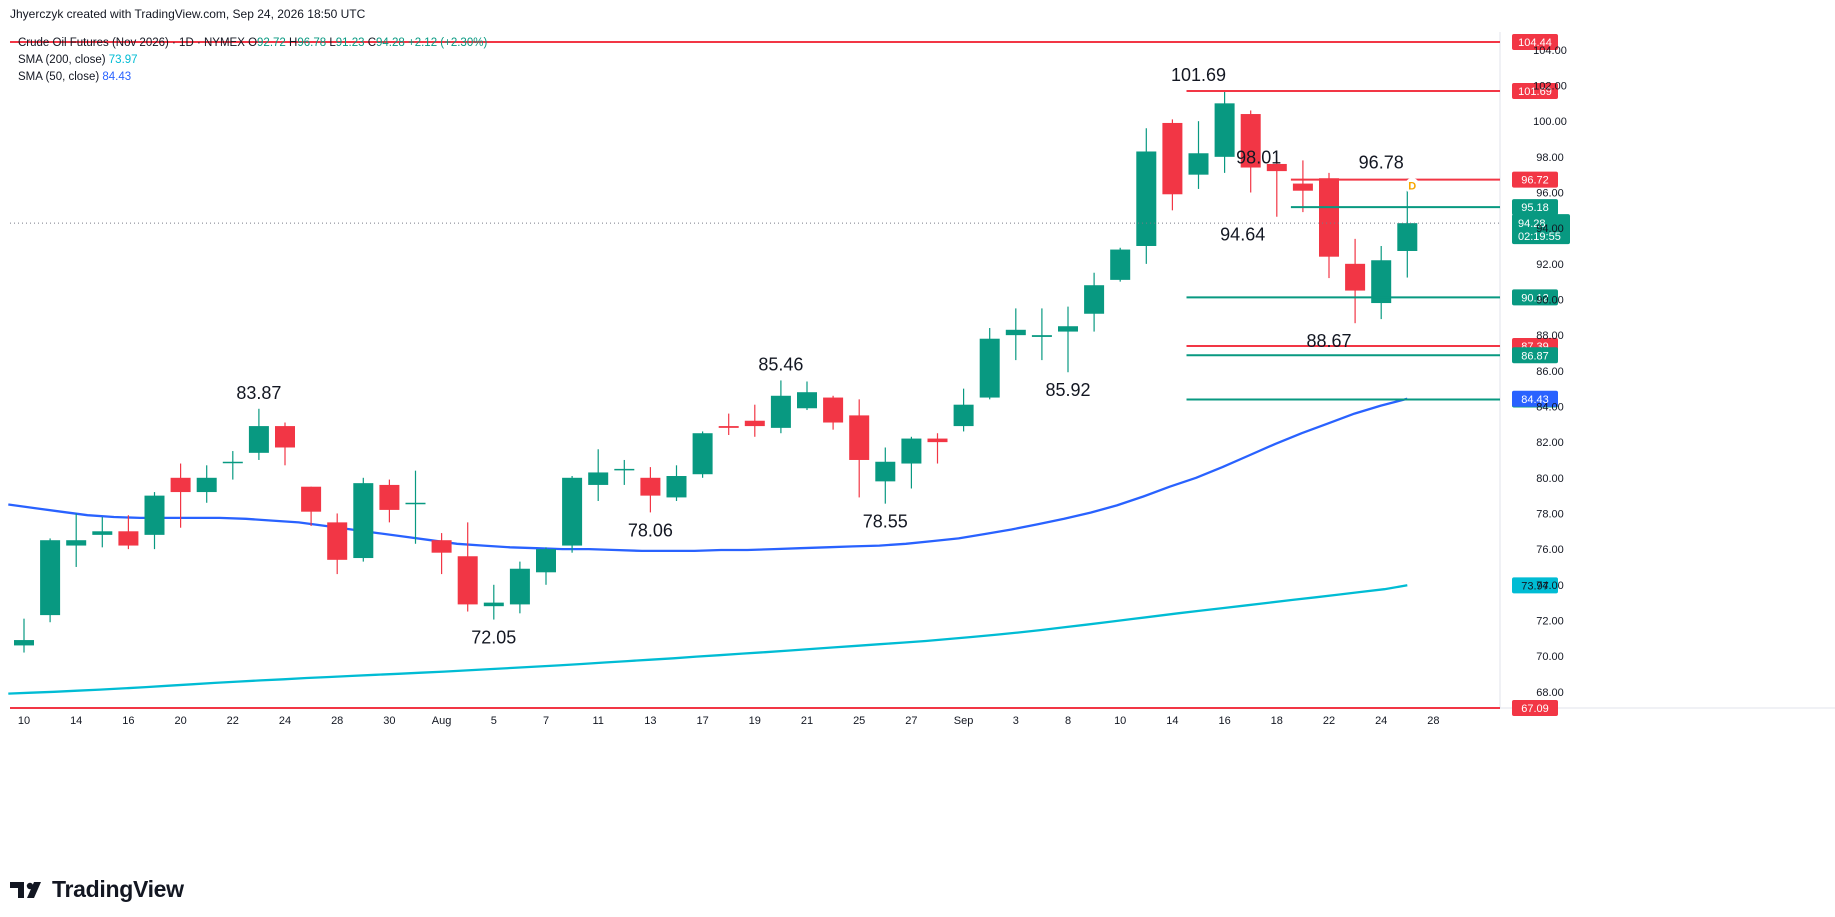 This screenshot has height=917, width=1835. I want to click on time-tick-label: 14, so click(1172, 721).